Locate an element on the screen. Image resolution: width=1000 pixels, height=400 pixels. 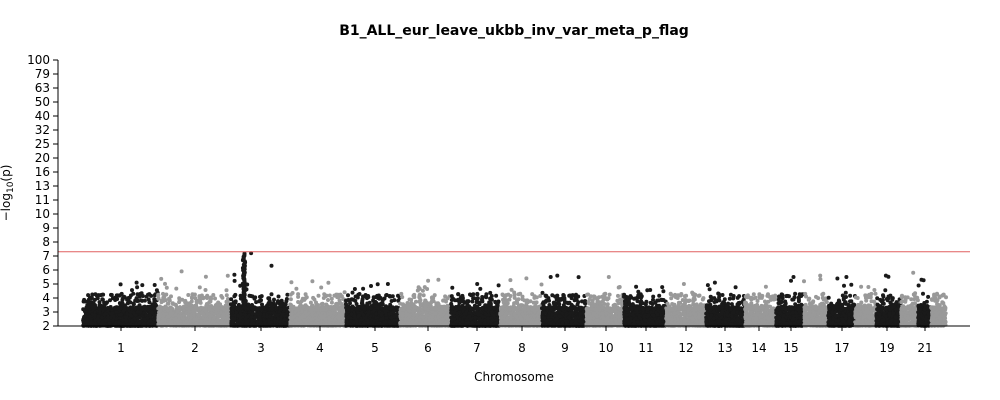
point-chr5 is located at coordinates (346, 320).